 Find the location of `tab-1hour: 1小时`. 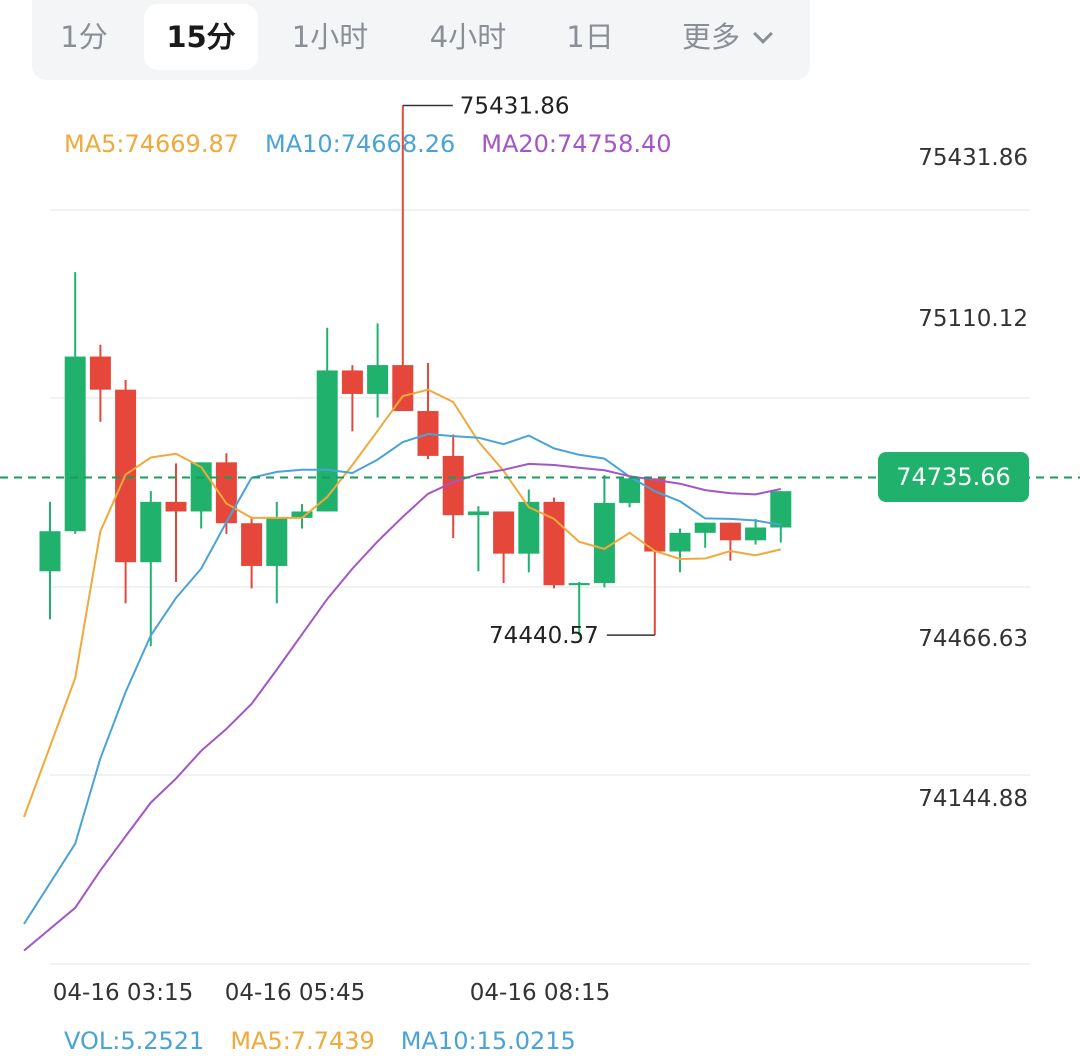

tab-1hour: 1小时 is located at coordinates (330, 37).